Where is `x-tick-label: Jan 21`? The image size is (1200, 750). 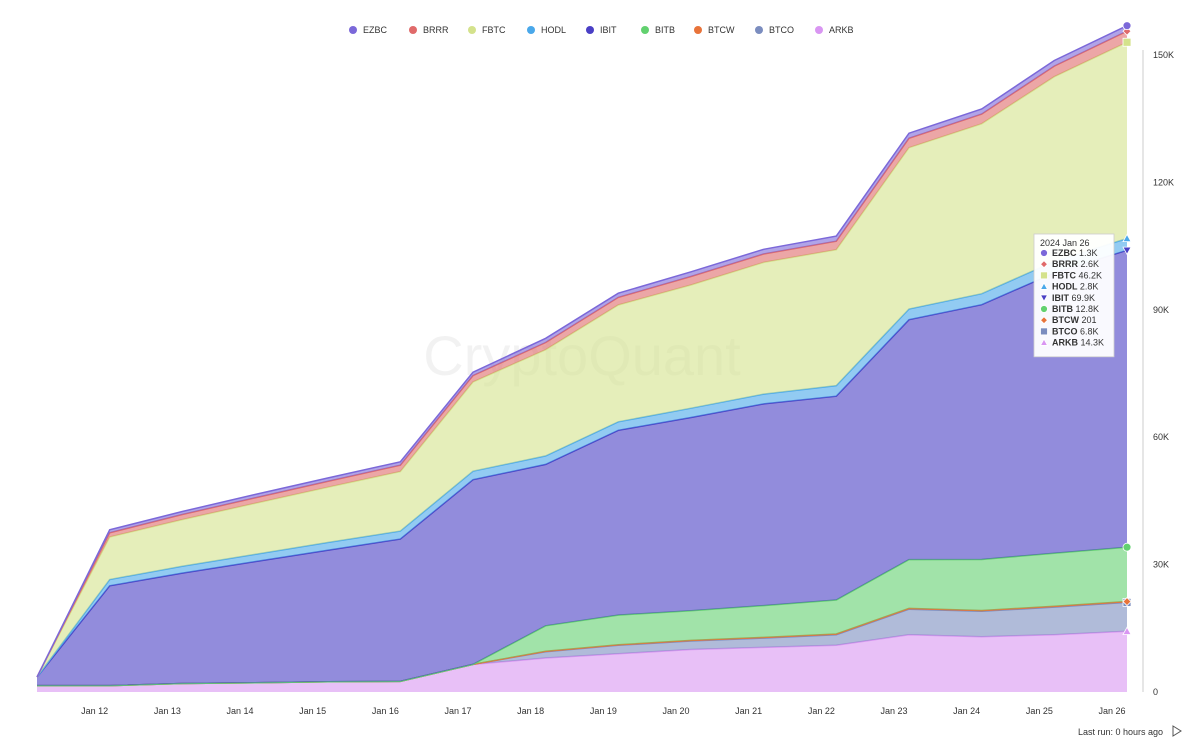
x-tick-label: Jan 21 is located at coordinates (748, 711).